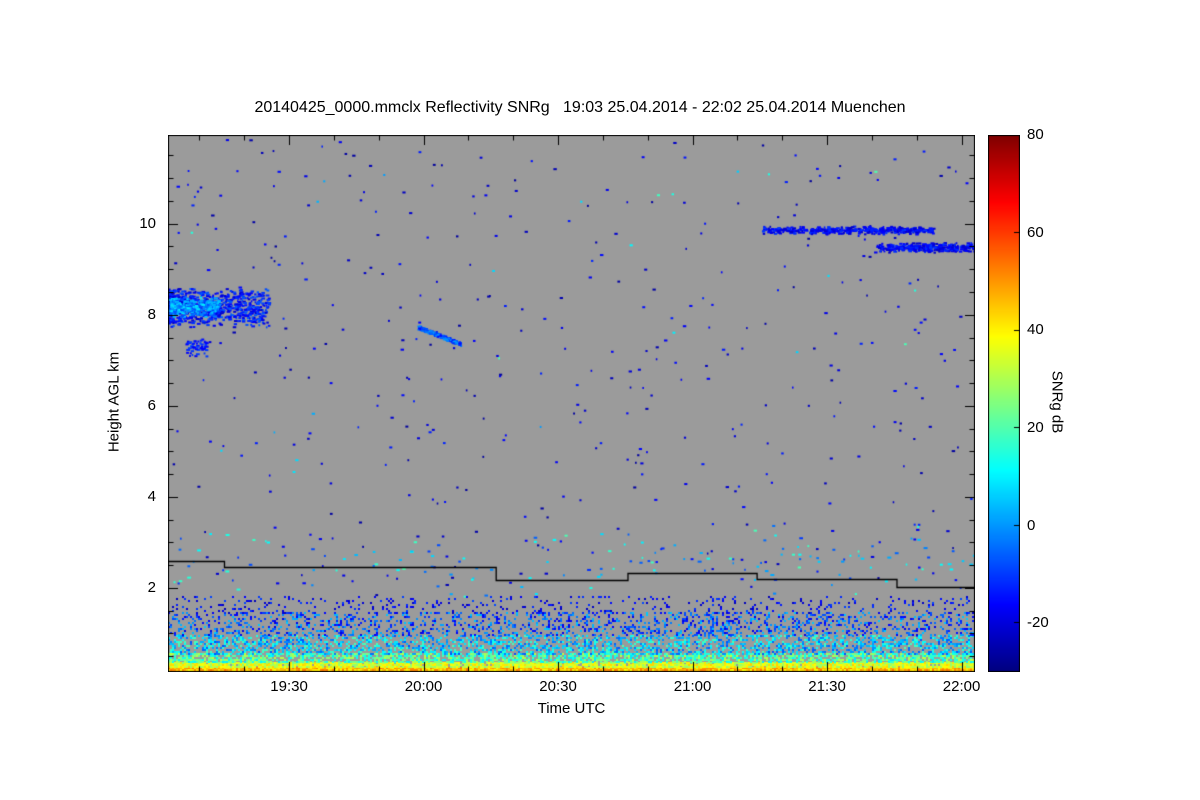 The height and width of the screenshot is (800, 1200). I want to click on colorbar-label: SNRg dB, so click(1057, 402).